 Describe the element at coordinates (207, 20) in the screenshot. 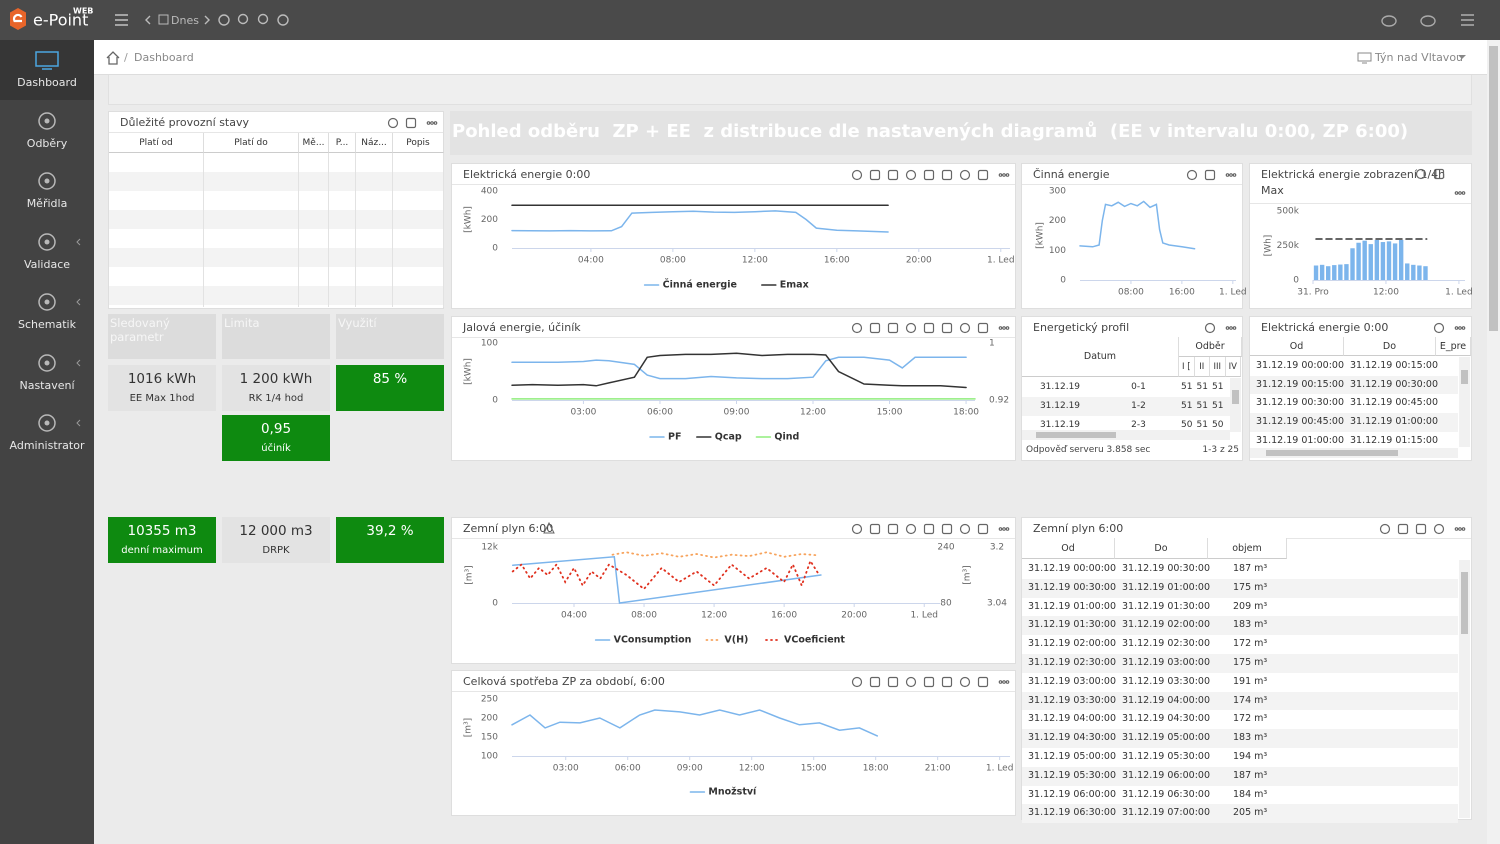

I see `next-button` at that location.